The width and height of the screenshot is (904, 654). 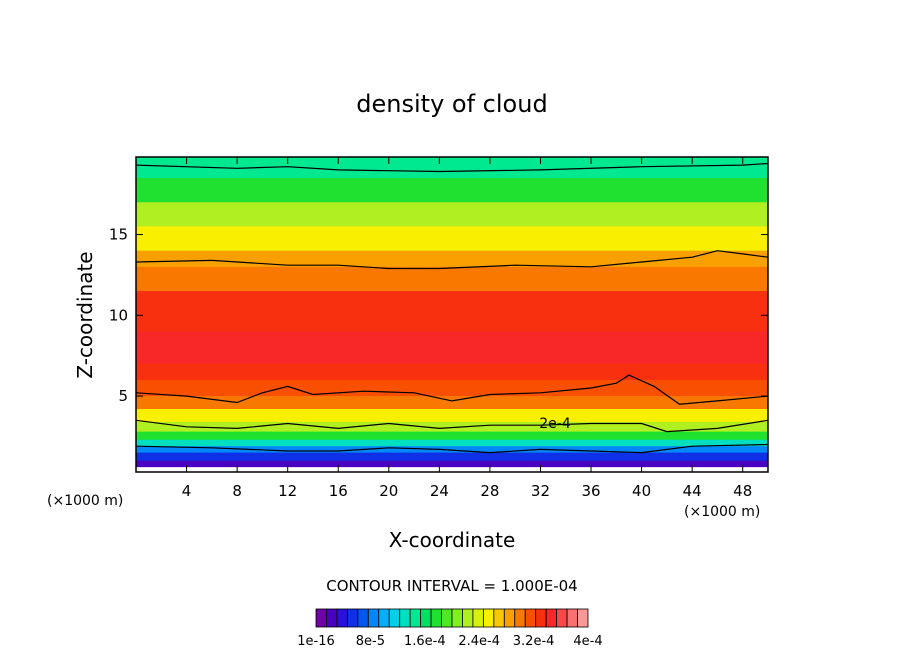 I want to click on colorbar-labels: 1e-16 8e-5 1.6e-4 2.4e-4 3.2e-4 4e-4, so click(x=449, y=641).